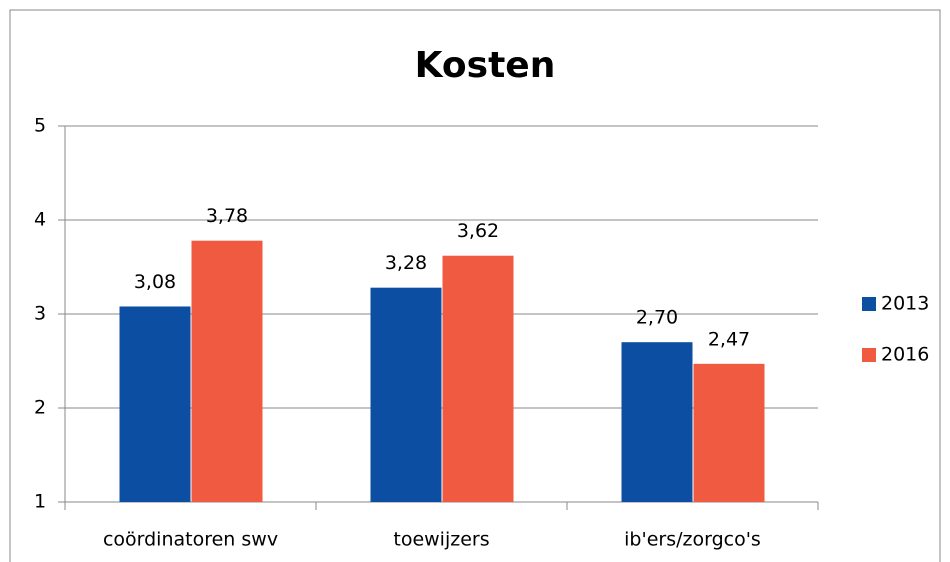 The height and width of the screenshot is (562, 950). I want to click on y-tick-label: 2, so click(40, 408).